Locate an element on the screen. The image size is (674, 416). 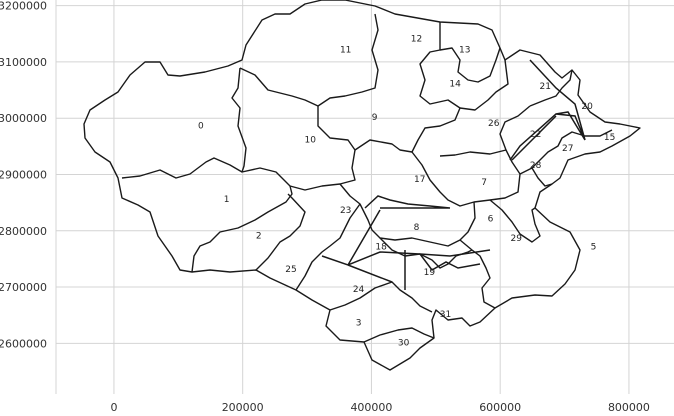
region-label-2: 2 is located at coordinates (259, 236).